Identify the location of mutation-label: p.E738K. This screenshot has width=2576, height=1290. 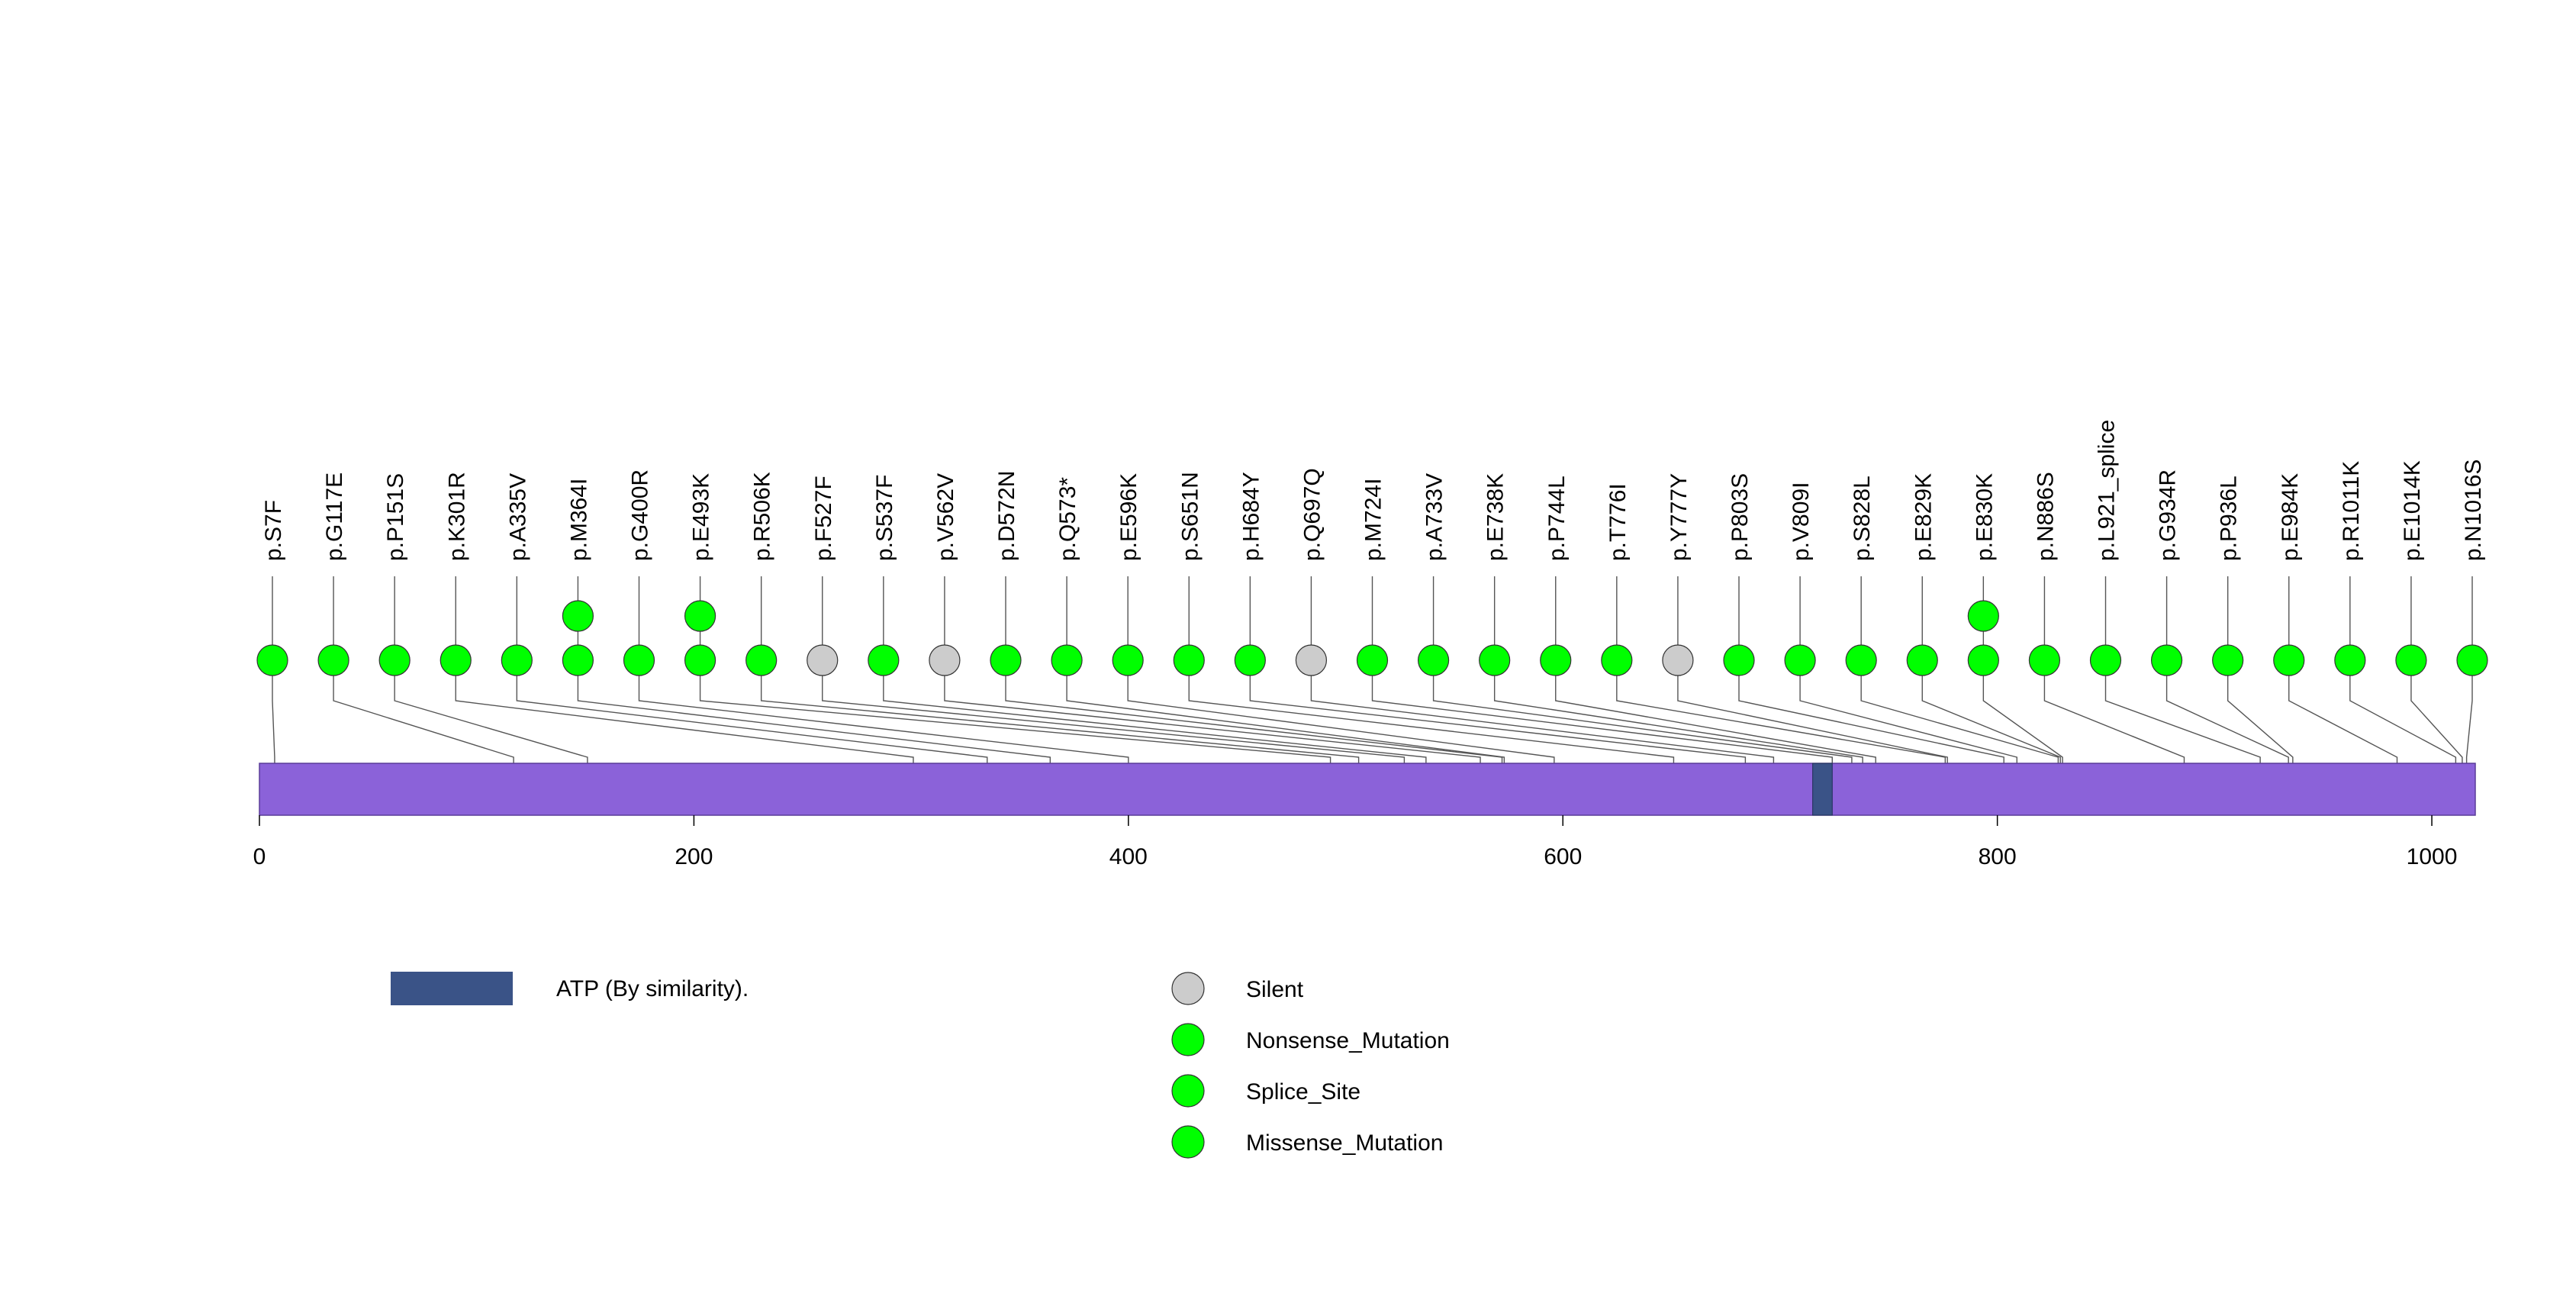
(1496, 517).